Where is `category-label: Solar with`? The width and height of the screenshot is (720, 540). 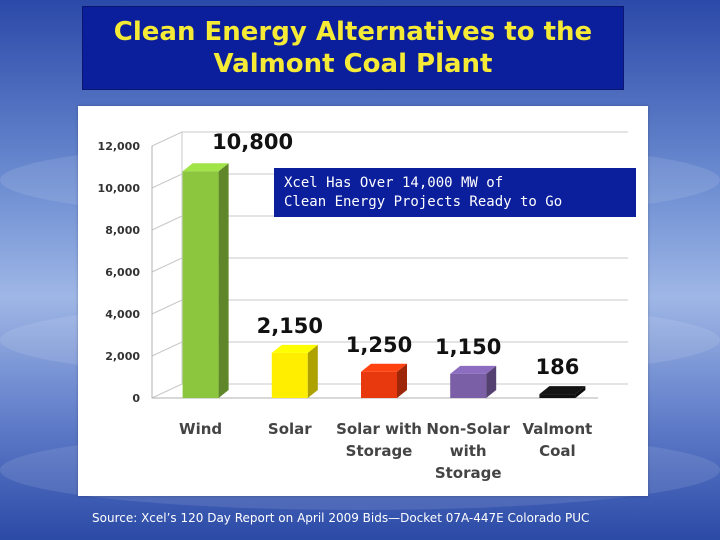
category-label: Solar with is located at coordinates (379, 429).